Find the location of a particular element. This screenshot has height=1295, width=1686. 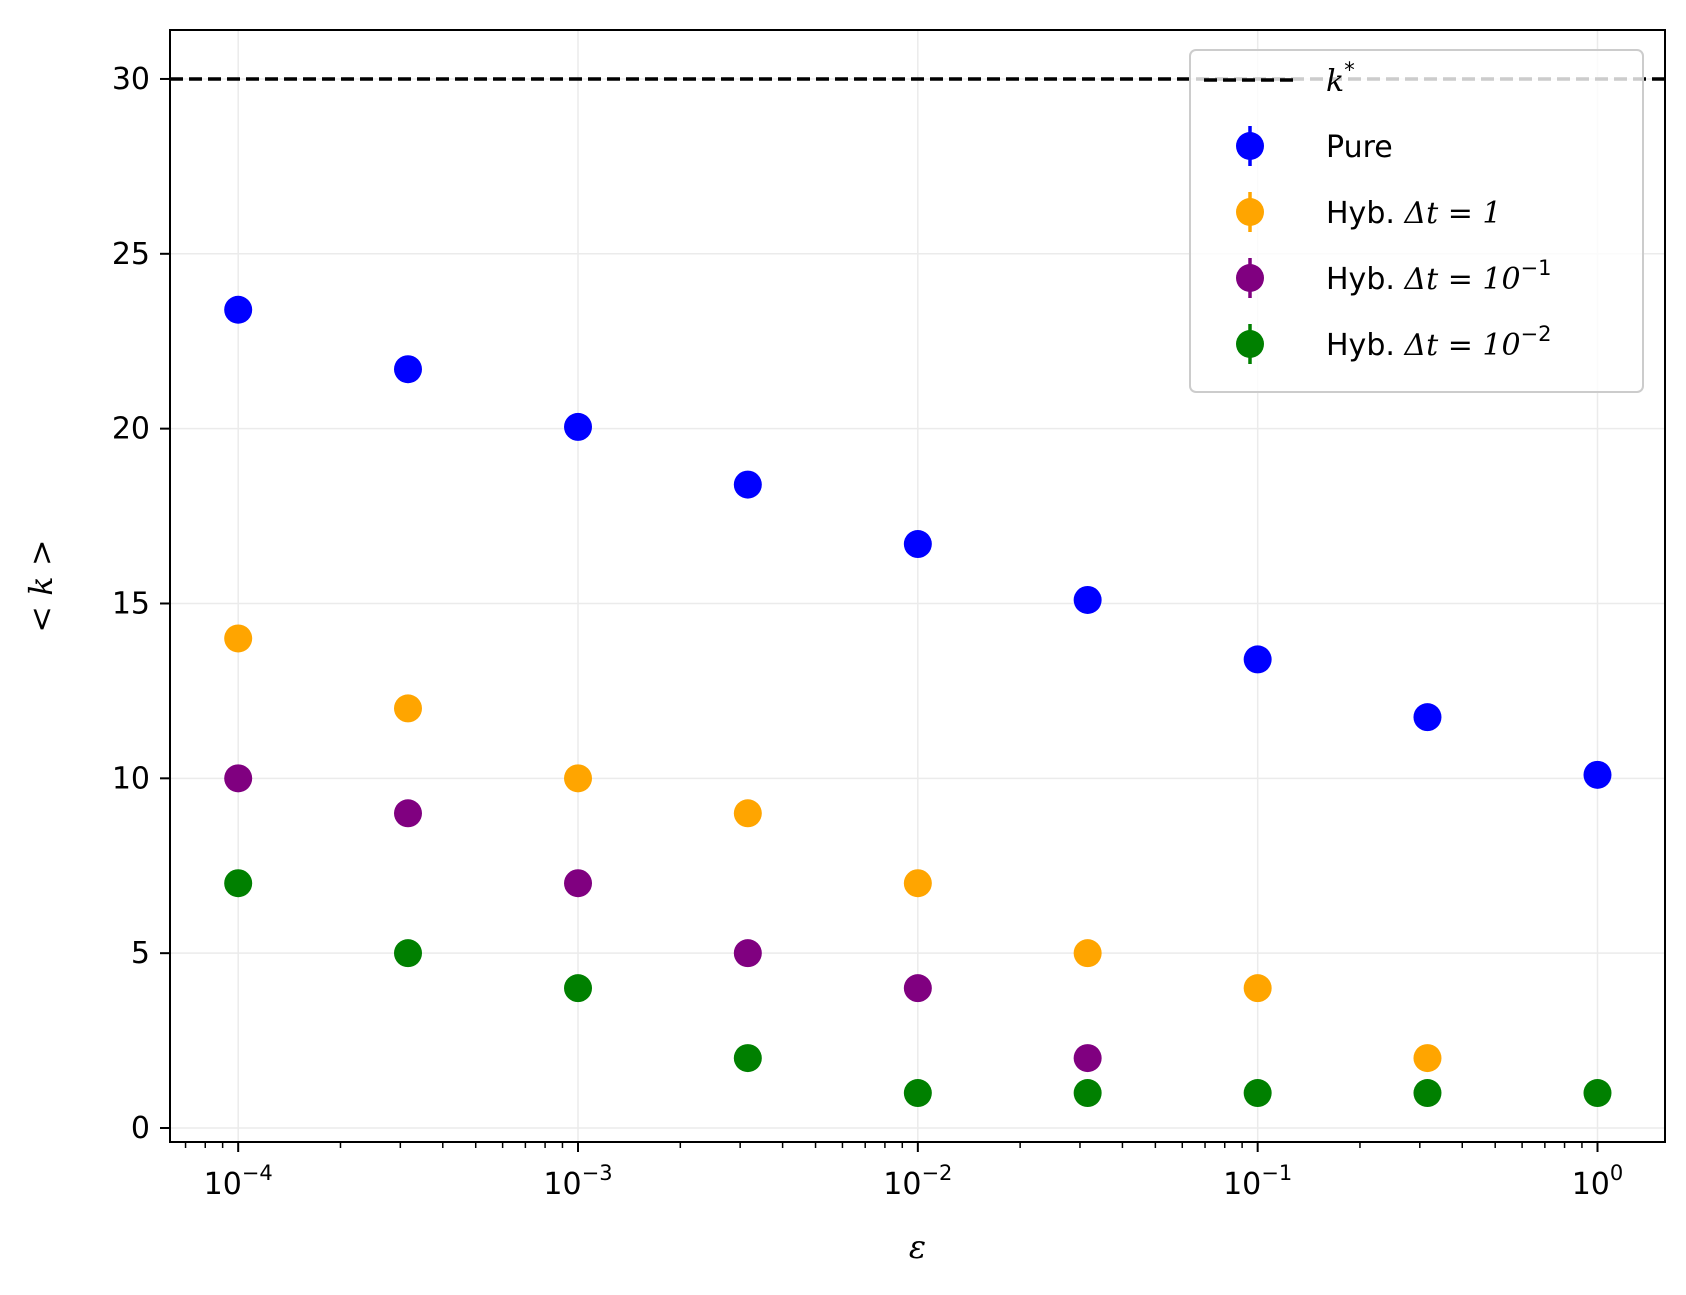

x-tick-label: 10⁻⁴ is located at coordinates (238, 1181).